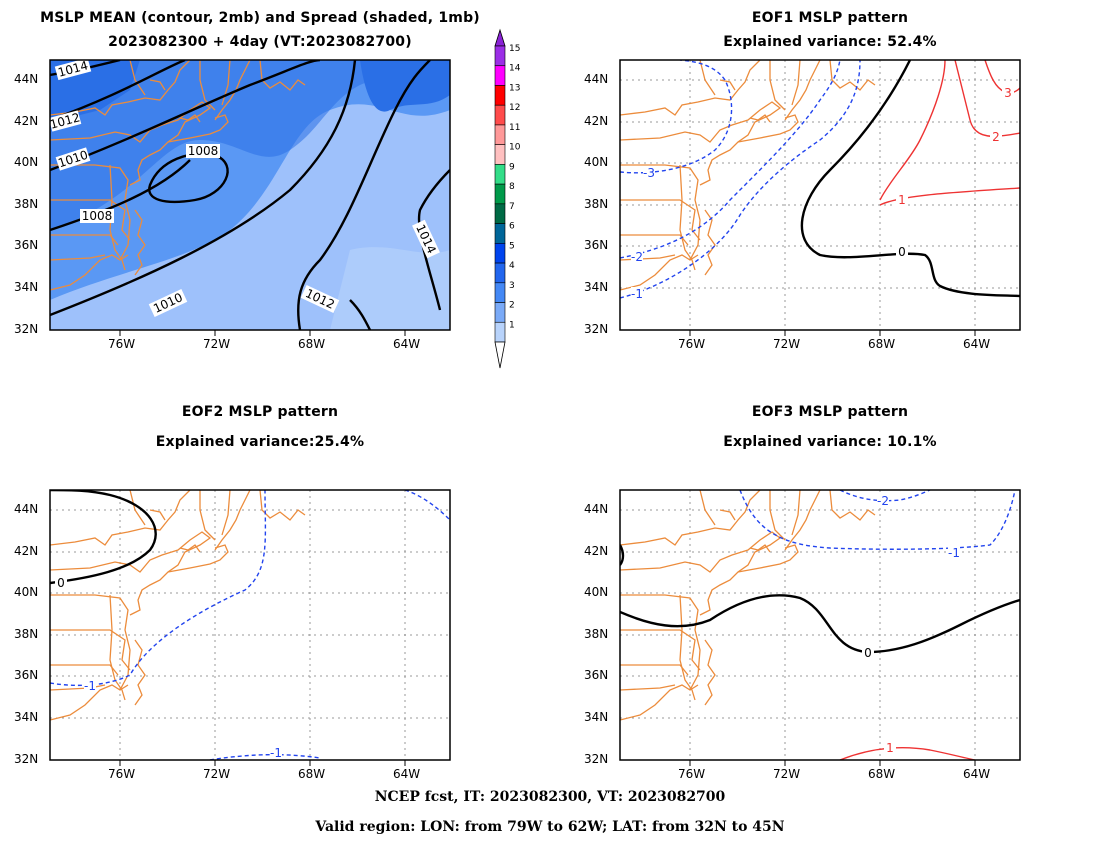 The image size is (1100, 850). What do you see at coordinates (514, 108) in the screenshot?
I see `colorbar-label: 12` at bounding box center [514, 108].